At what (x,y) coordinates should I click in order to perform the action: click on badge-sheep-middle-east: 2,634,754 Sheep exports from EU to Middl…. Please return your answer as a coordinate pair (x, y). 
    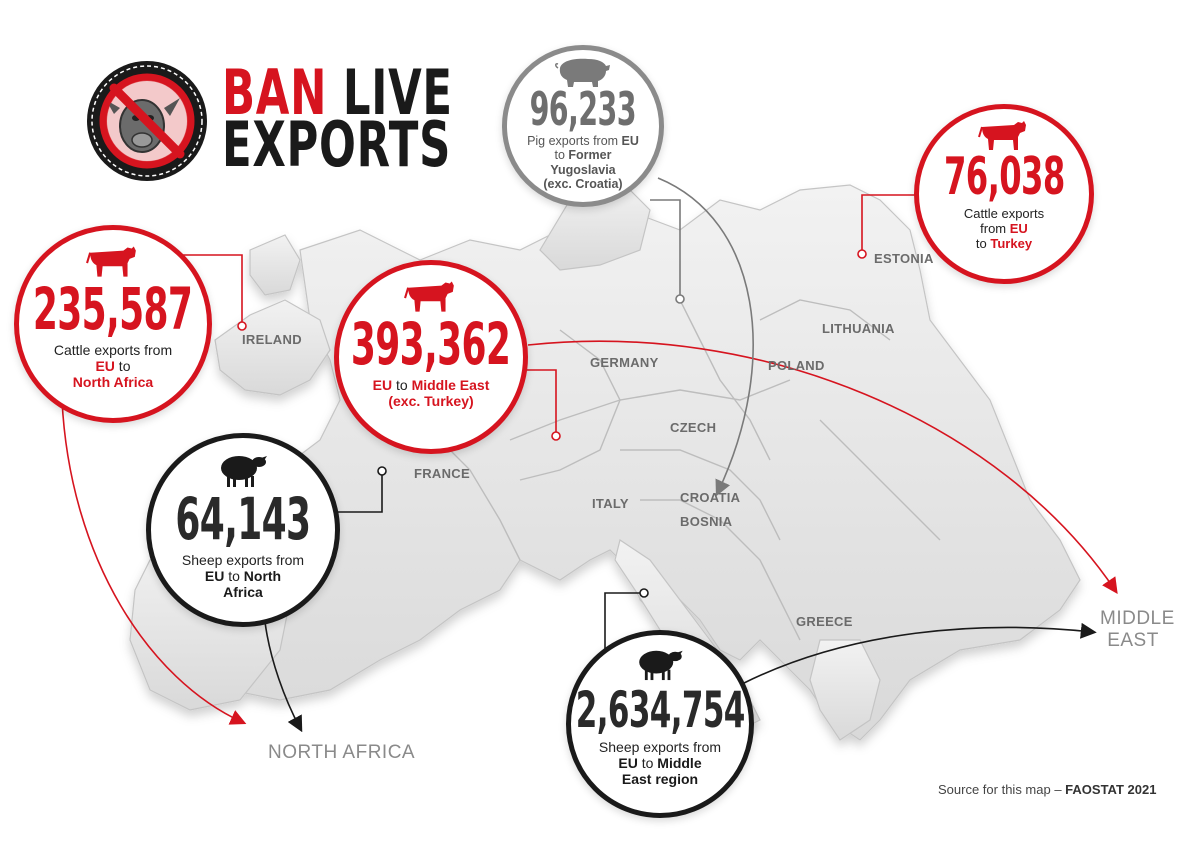
    Looking at the image, I should click on (660, 724).